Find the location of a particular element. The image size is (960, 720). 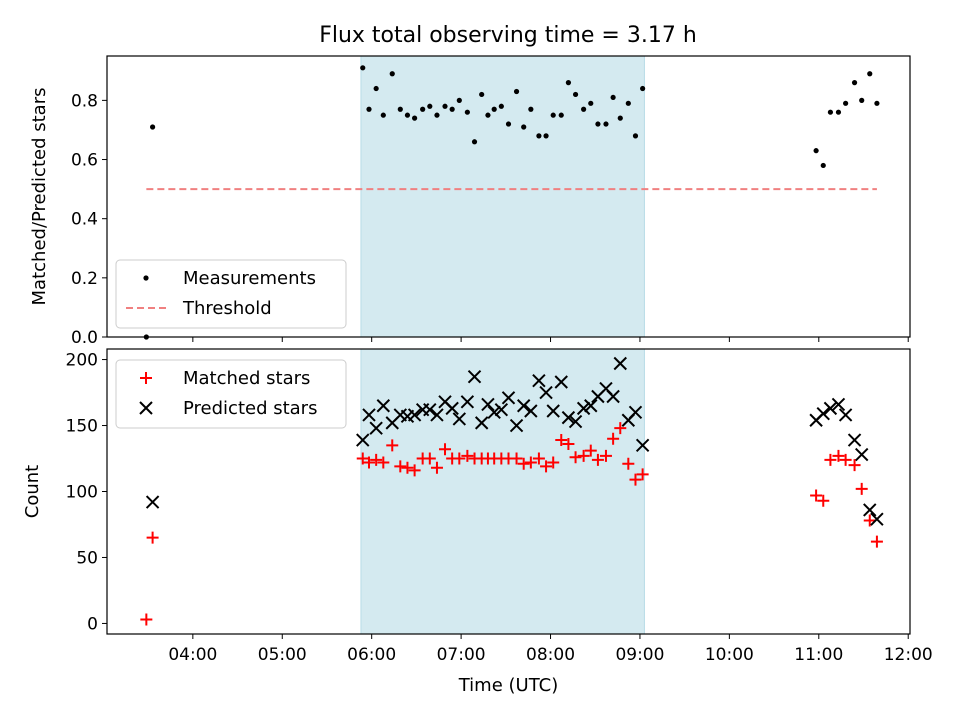

legend-marker-plus is located at coordinates (146, 378).